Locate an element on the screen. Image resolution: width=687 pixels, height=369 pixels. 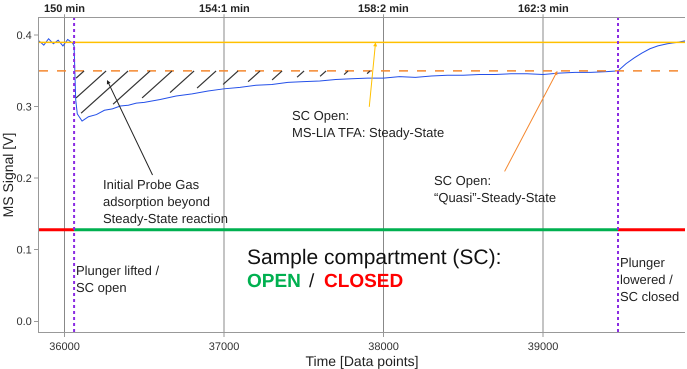
x-tick-label: 37000 is located at coordinates (224, 347).